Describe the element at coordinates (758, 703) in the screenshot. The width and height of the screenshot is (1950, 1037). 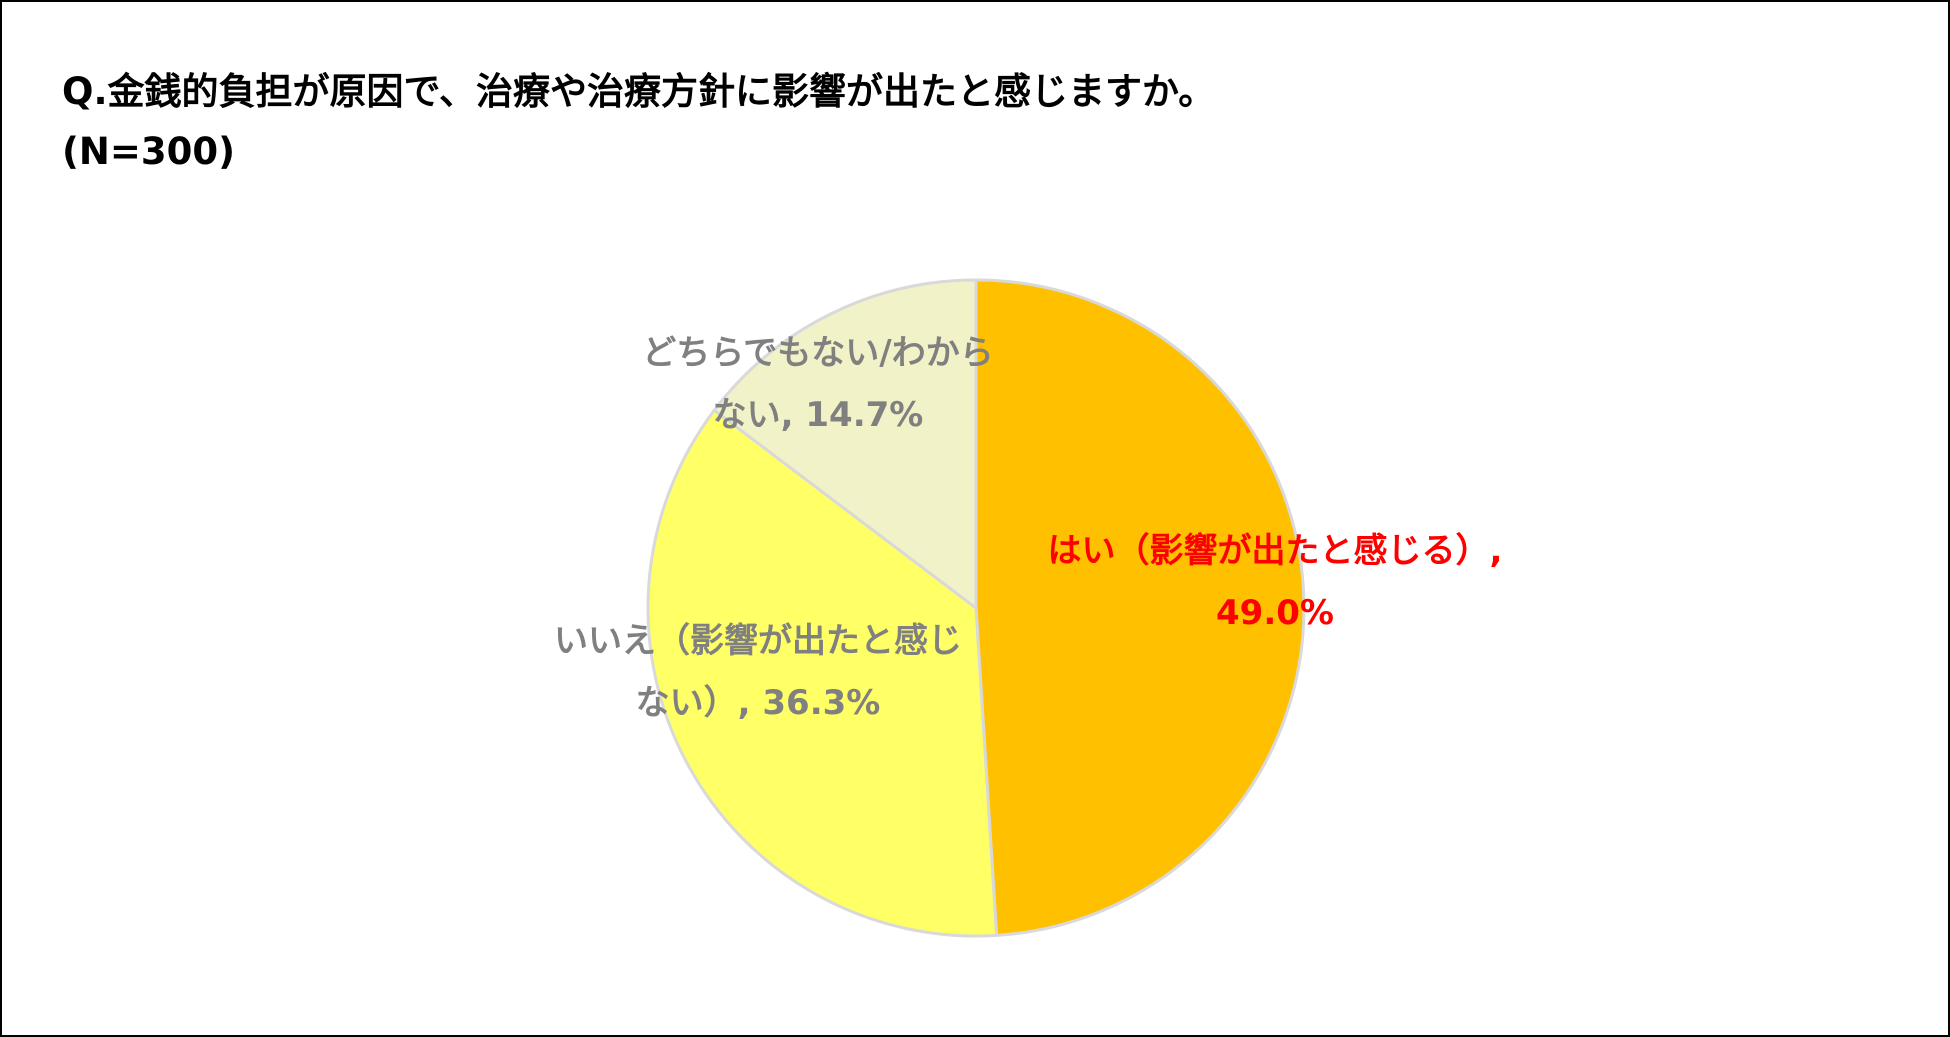
I see `data-label-2-line-2: ない）, 36.3%` at that location.